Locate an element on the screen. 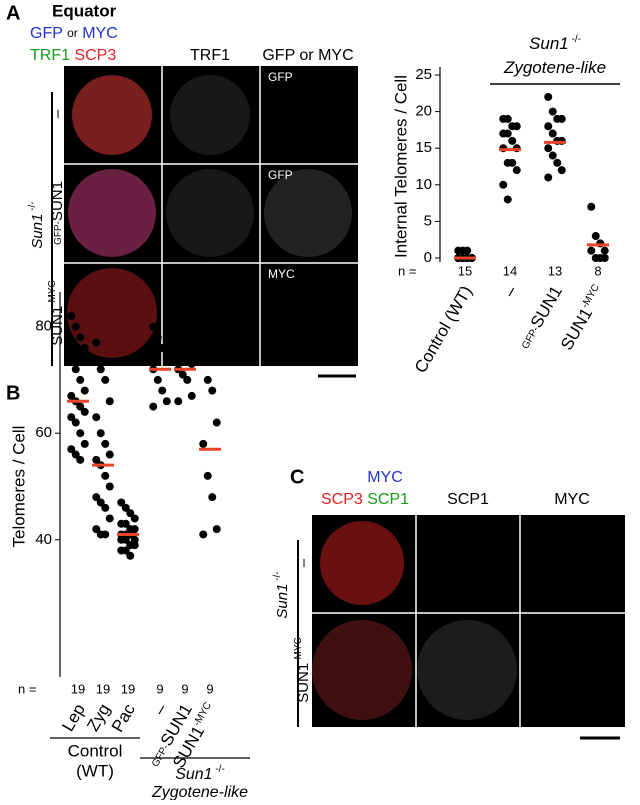 This screenshot has height=805, width=640. panel-label: A is located at coordinates (13, 13).